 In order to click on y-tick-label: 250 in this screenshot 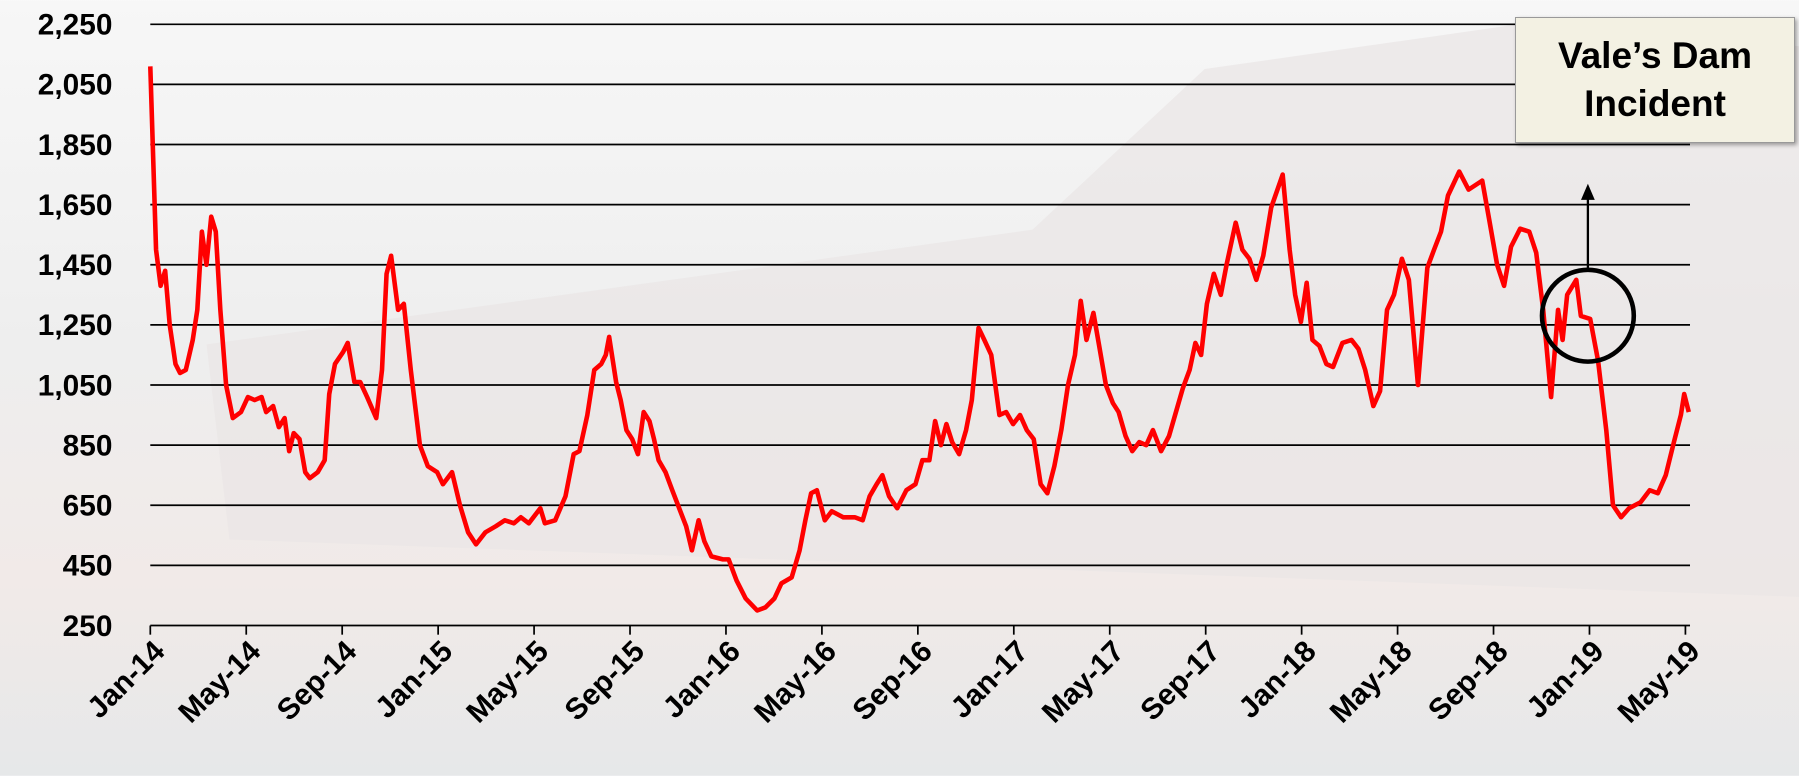, I will do `click(88, 626)`.